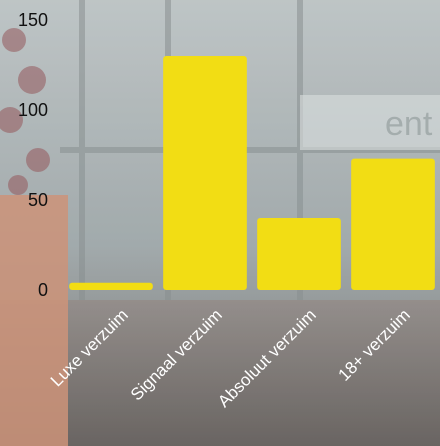 Image resolution: width=440 pixels, height=446 pixels. I want to click on y-tick-label: 150, so click(33, 20).